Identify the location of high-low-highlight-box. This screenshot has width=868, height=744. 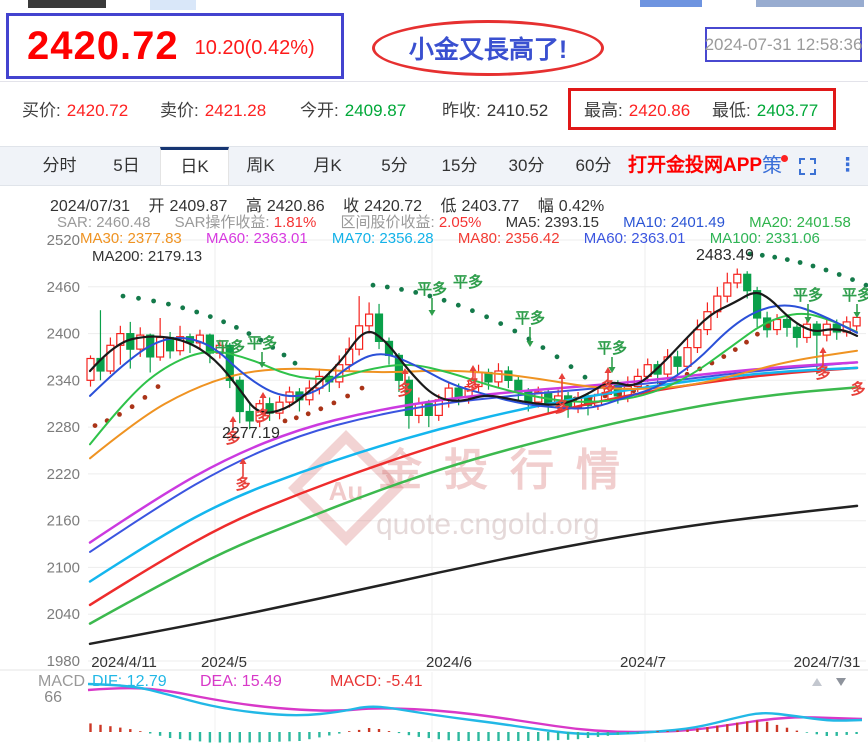
(702, 109).